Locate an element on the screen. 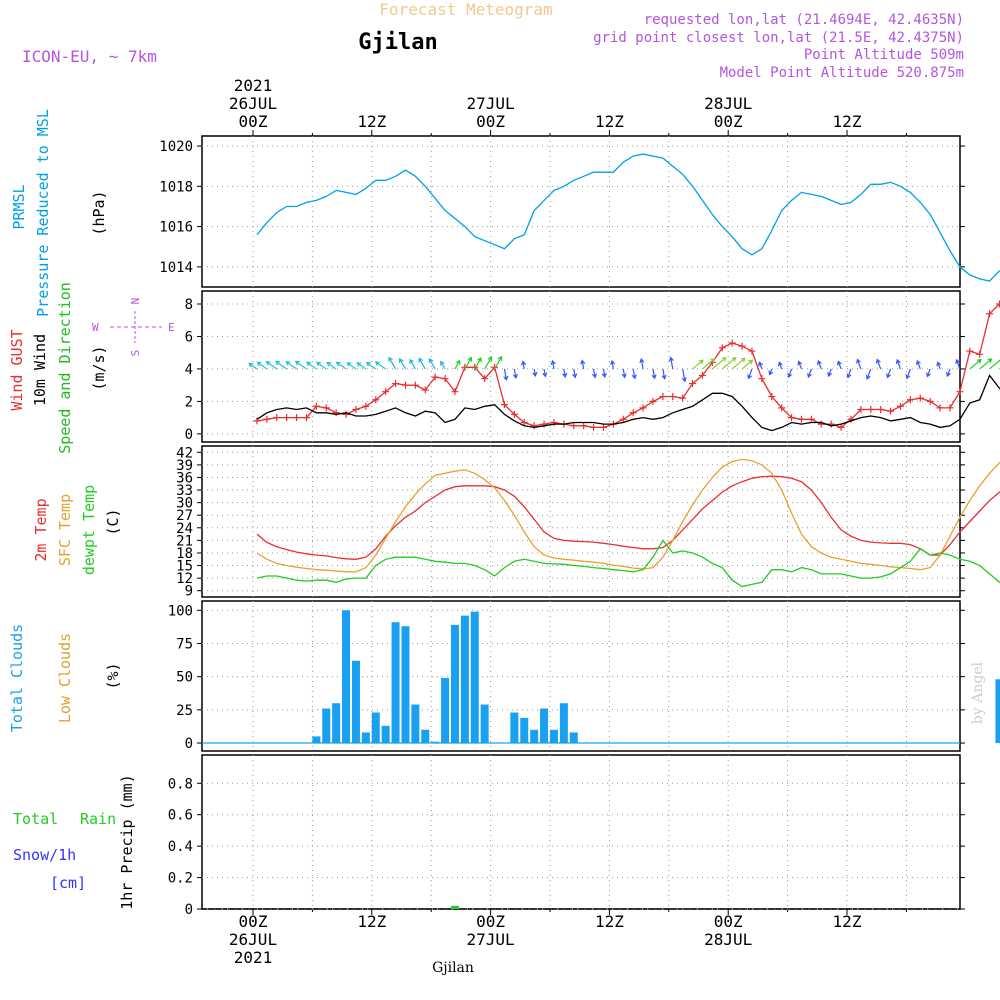 This screenshot has height=1000, width=1000. temp-frame is located at coordinates (581, 521).